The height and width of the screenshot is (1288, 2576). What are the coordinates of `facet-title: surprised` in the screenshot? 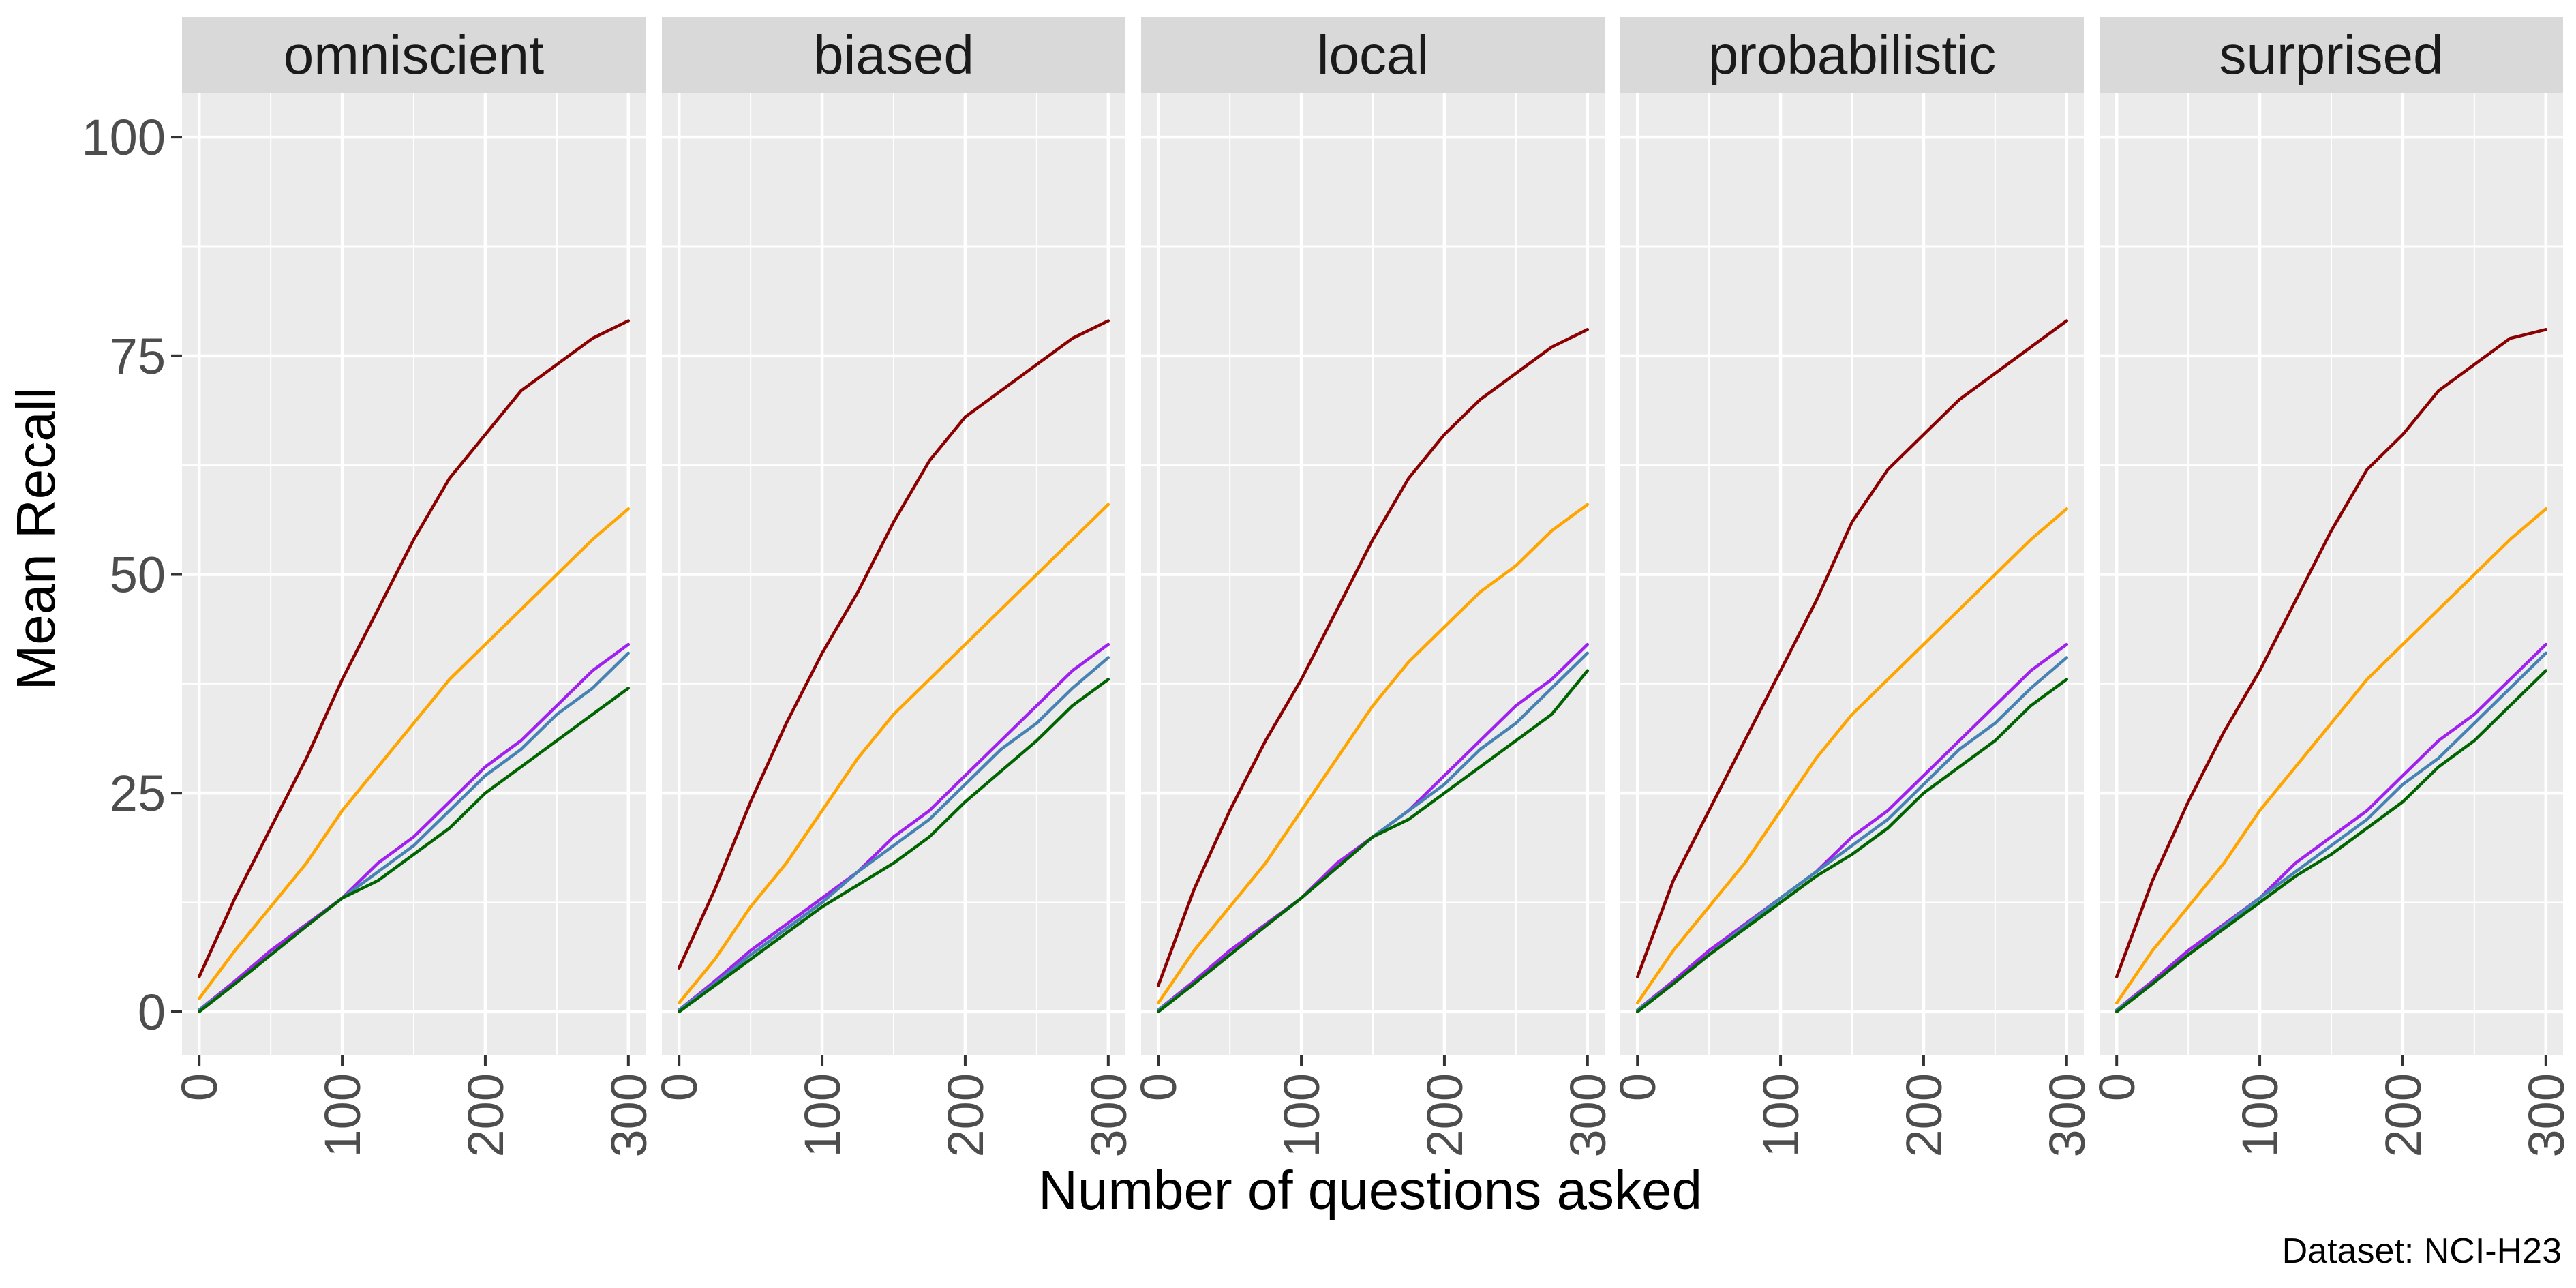 It's located at (2331, 55).